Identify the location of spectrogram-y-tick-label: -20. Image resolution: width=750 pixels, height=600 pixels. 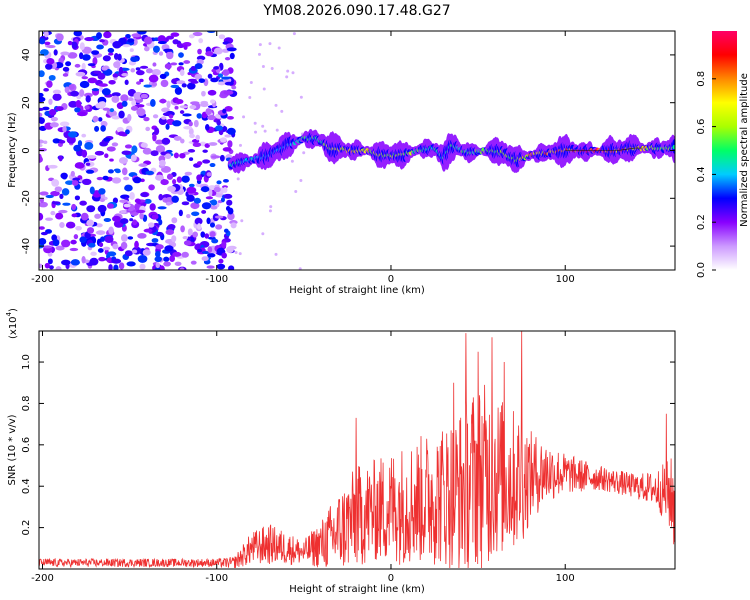
(26, 198).